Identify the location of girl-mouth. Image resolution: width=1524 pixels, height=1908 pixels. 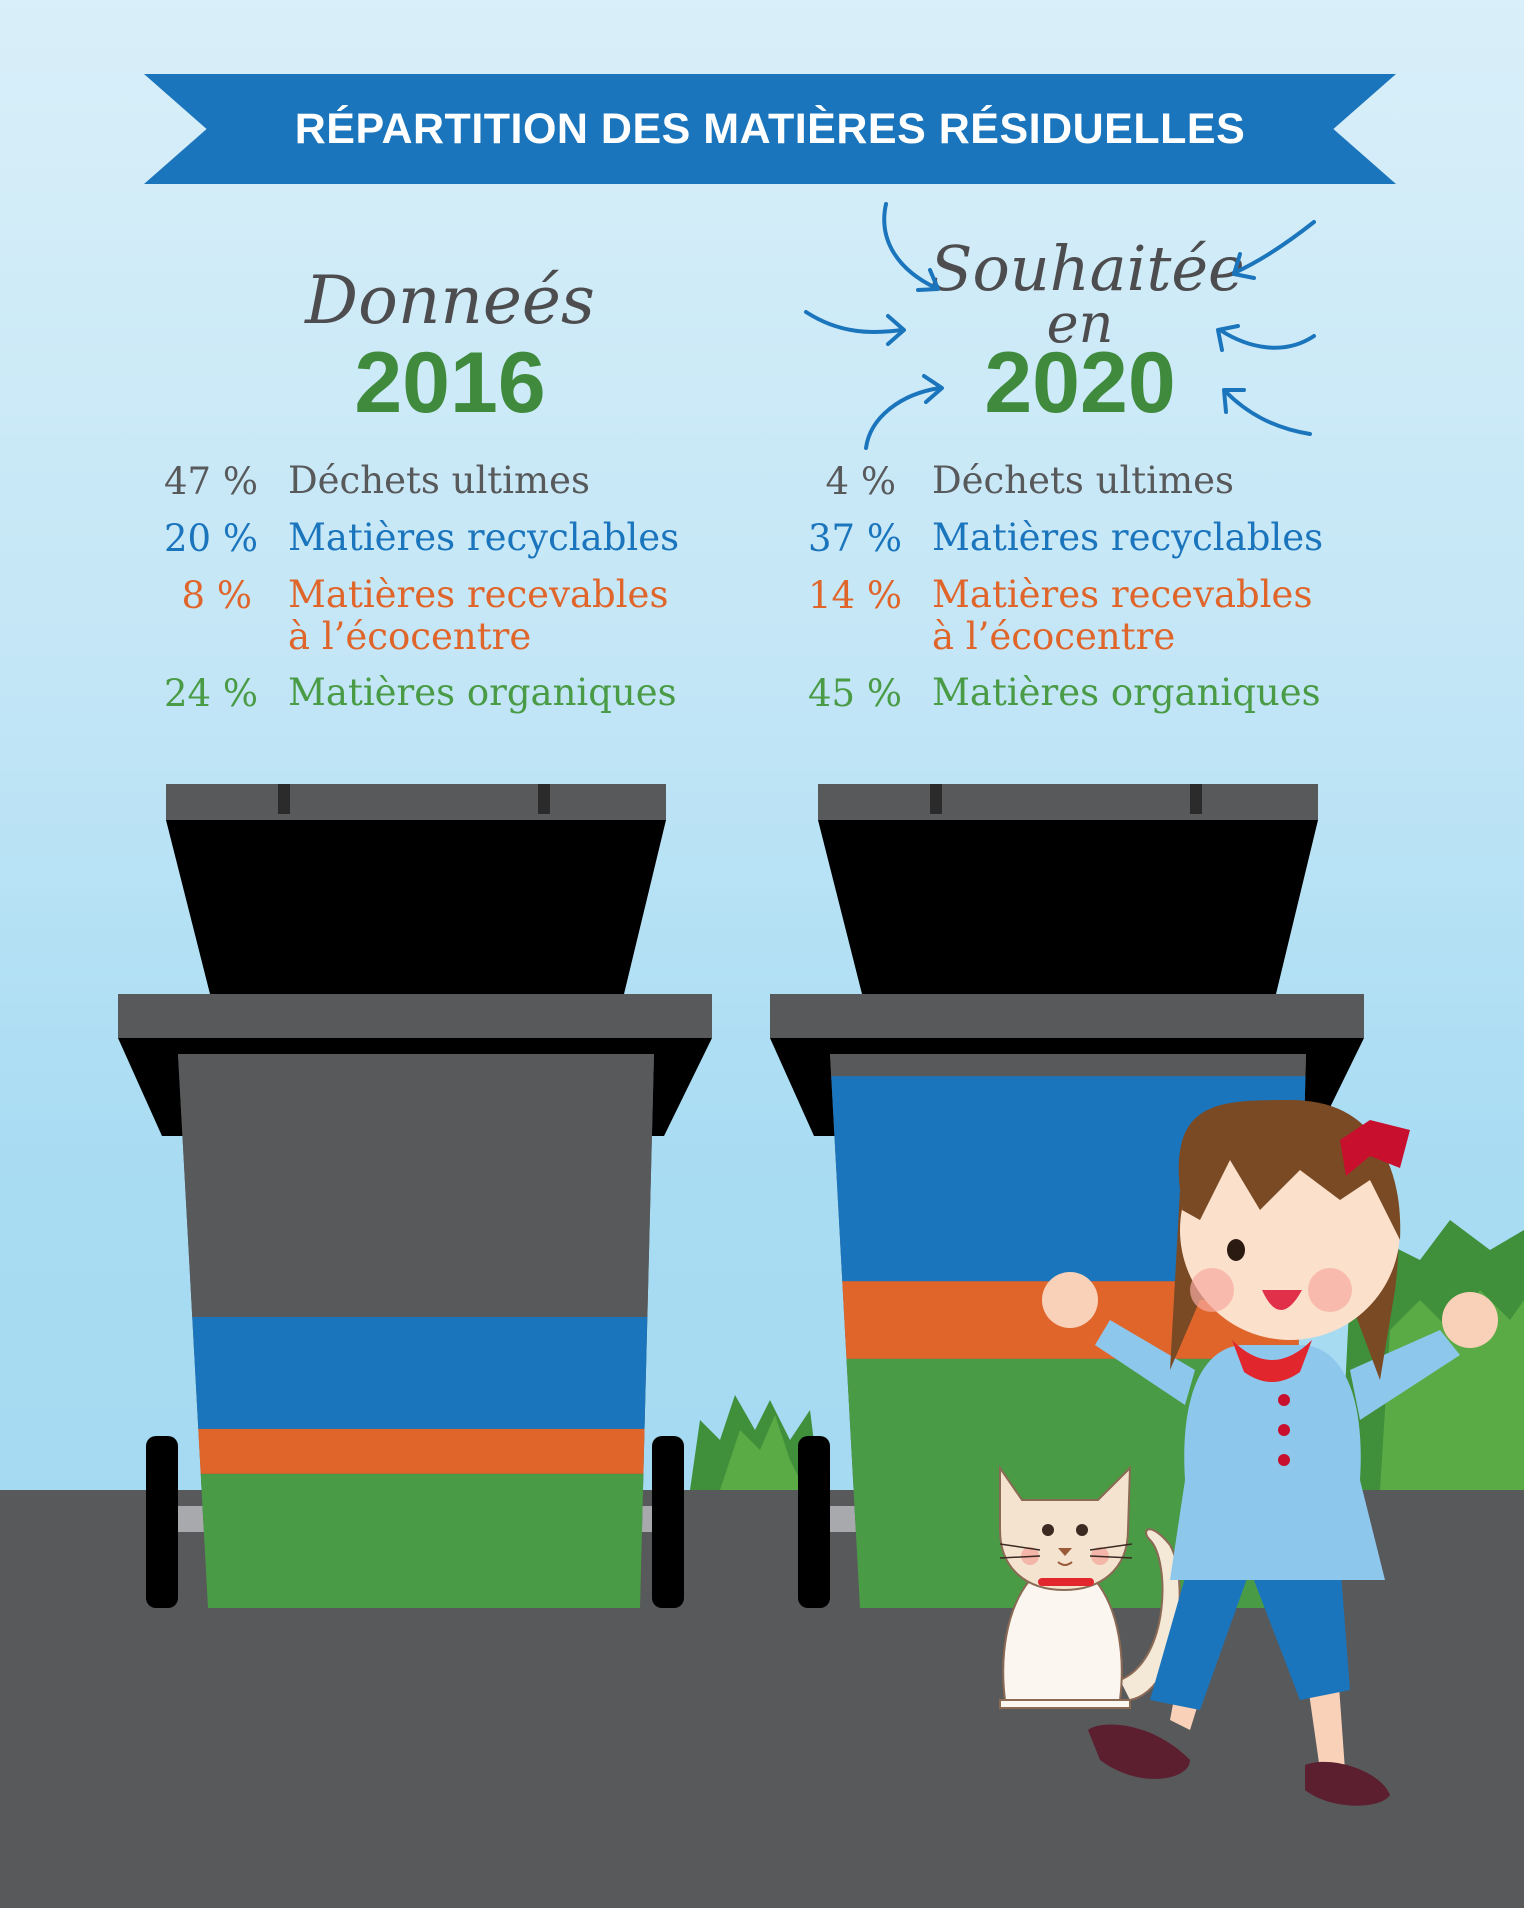
(1282, 1300).